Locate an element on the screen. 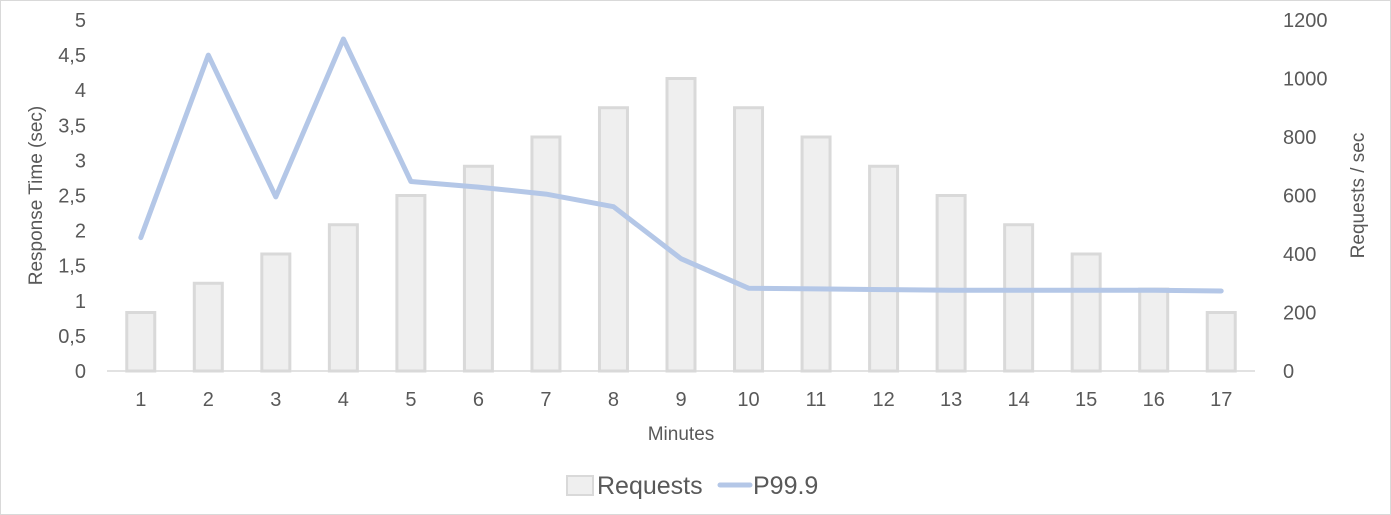  legend-requests-label: Requests is located at coordinates (650, 486).